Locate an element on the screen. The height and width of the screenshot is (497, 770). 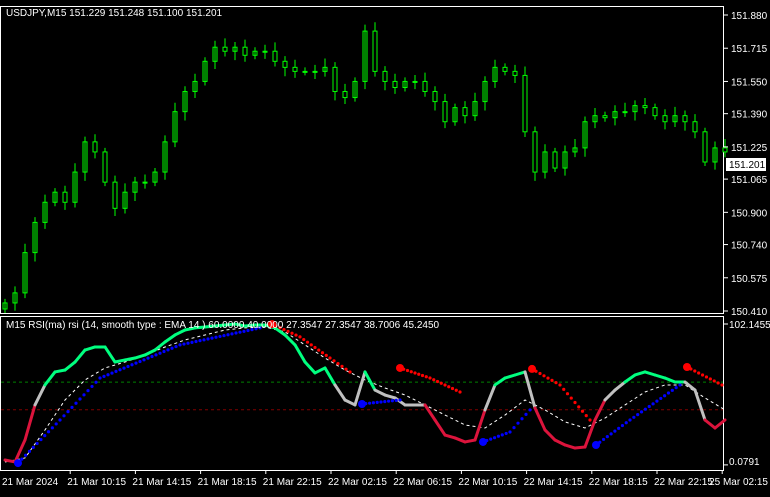
time-tick-label: 22 Mar 10:15 is located at coordinates (487, 482).